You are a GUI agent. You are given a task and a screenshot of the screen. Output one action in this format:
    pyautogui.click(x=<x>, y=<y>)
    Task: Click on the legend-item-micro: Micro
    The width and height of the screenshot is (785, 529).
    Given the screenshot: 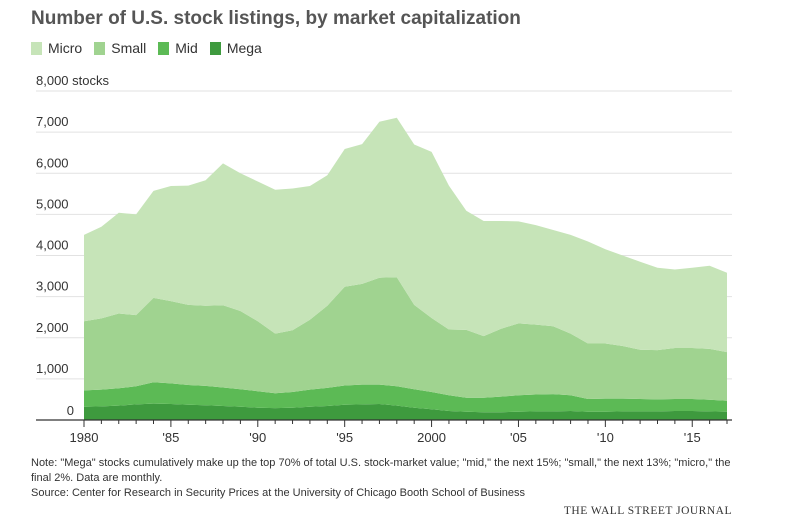 What is the action you would take?
    pyautogui.click(x=56, y=48)
    